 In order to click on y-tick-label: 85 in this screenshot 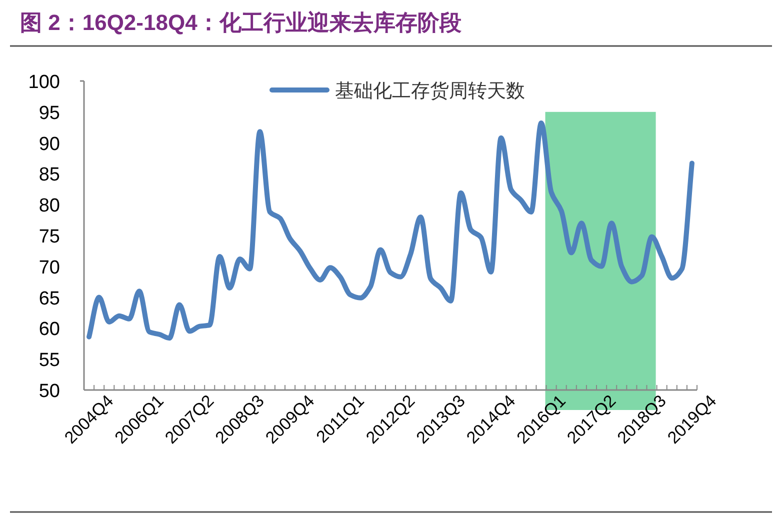, I will do `click(49, 175)`.